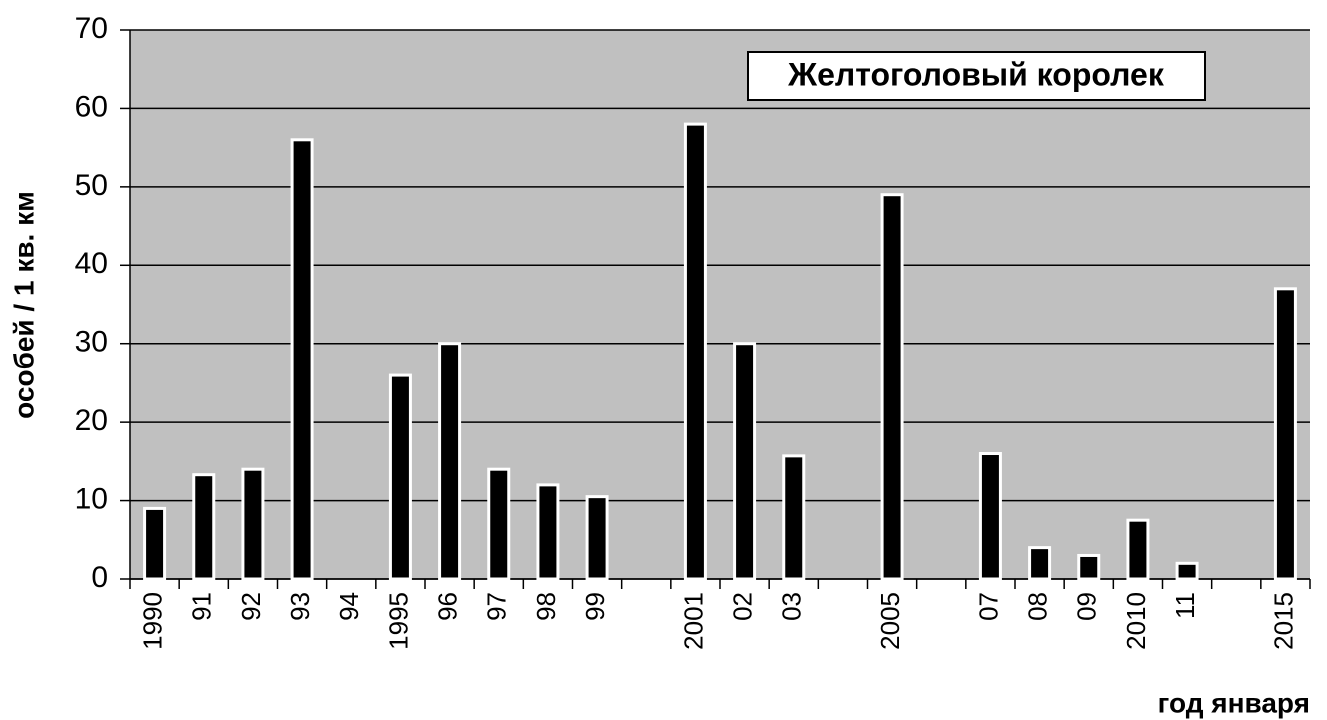 The width and height of the screenshot is (1327, 720). What do you see at coordinates (890, 621) in the screenshot?
I see `x-tick-label: 2005` at bounding box center [890, 621].